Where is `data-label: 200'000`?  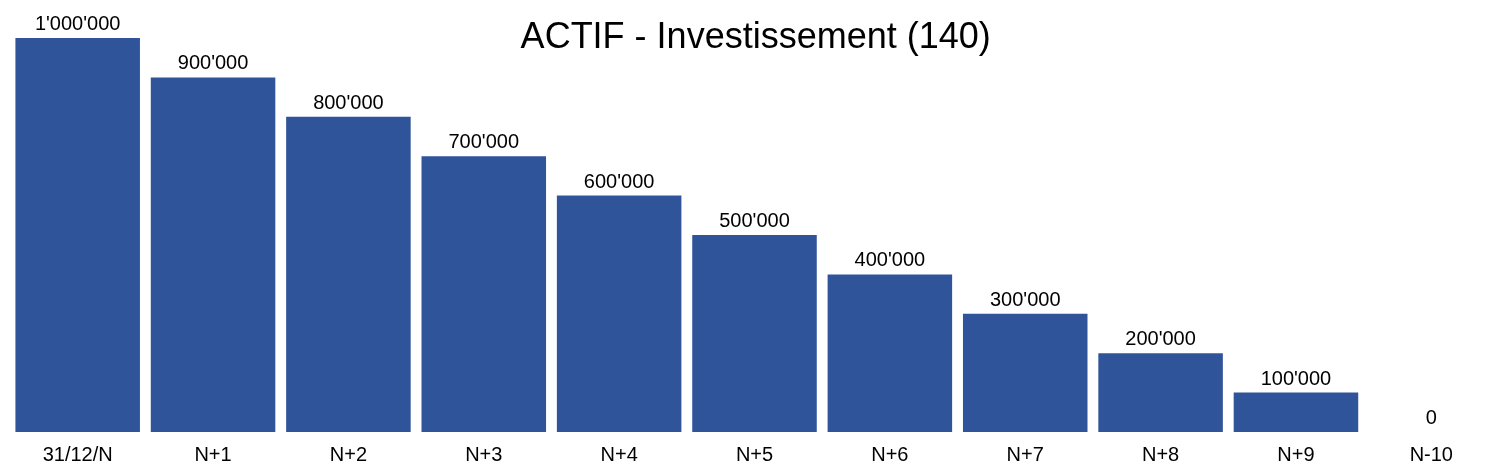
data-label: 200'000 is located at coordinates (1160, 338).